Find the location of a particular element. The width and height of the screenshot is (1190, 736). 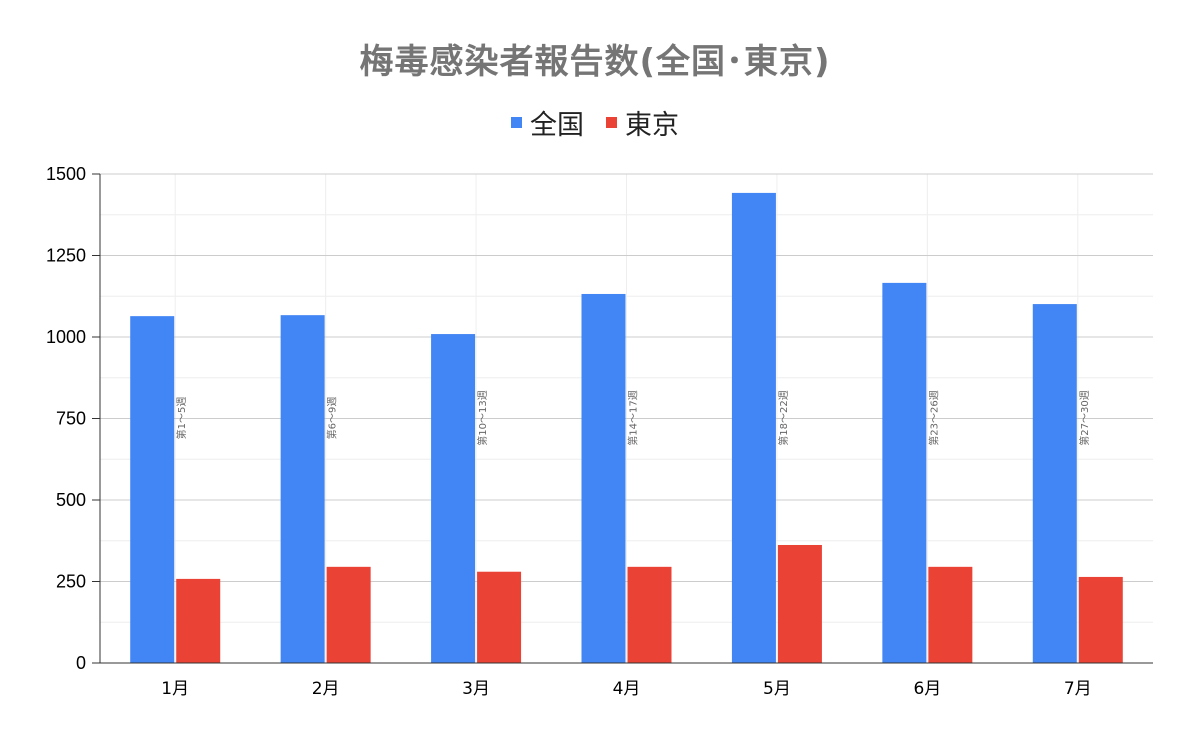

y-tick-label: 750 is located at coordinates (71, 419).